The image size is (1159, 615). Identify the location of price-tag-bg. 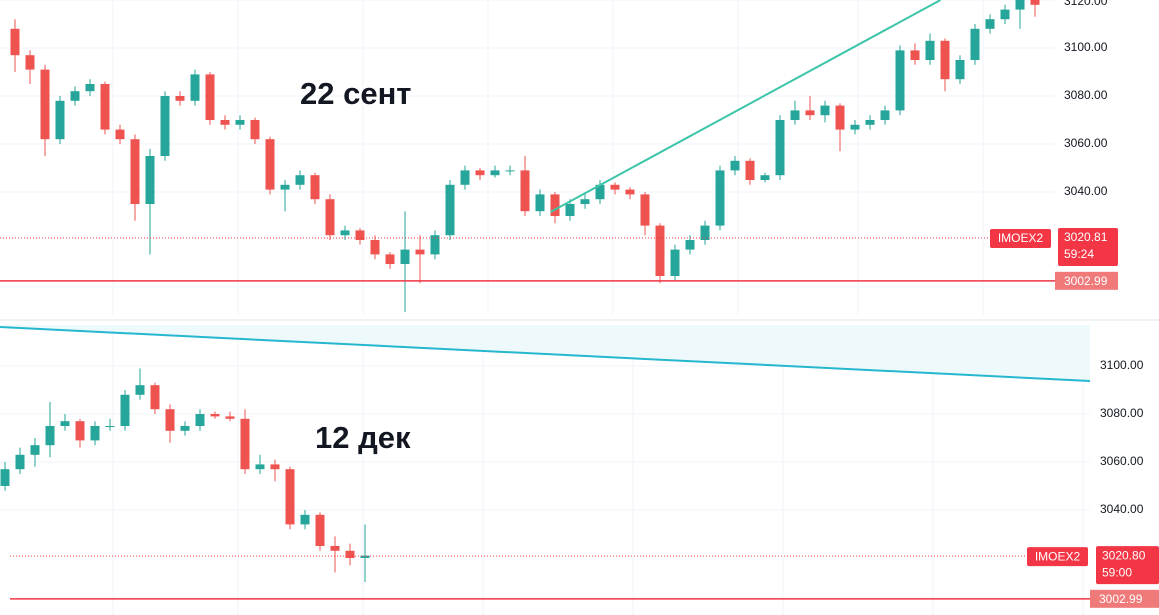
(1020, 239).